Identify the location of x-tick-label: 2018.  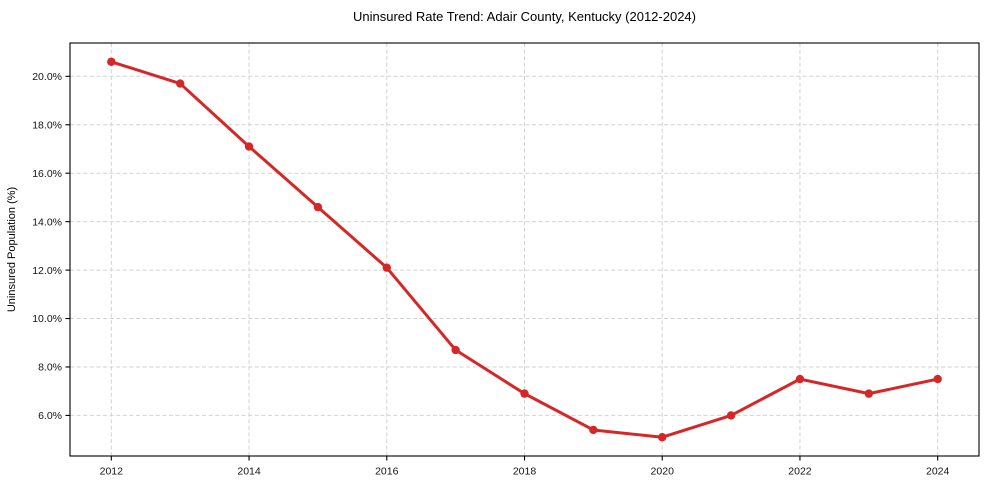
(525, 472).